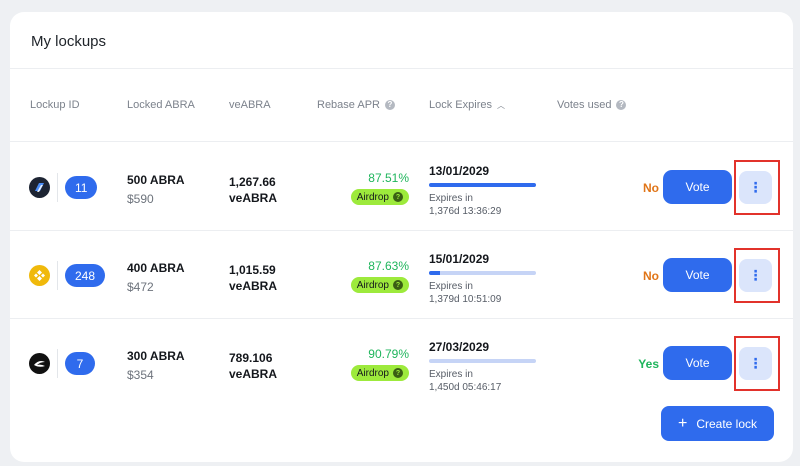  I want to click on col-lock-expires: Lock Expires ︿, so click(467, 105).